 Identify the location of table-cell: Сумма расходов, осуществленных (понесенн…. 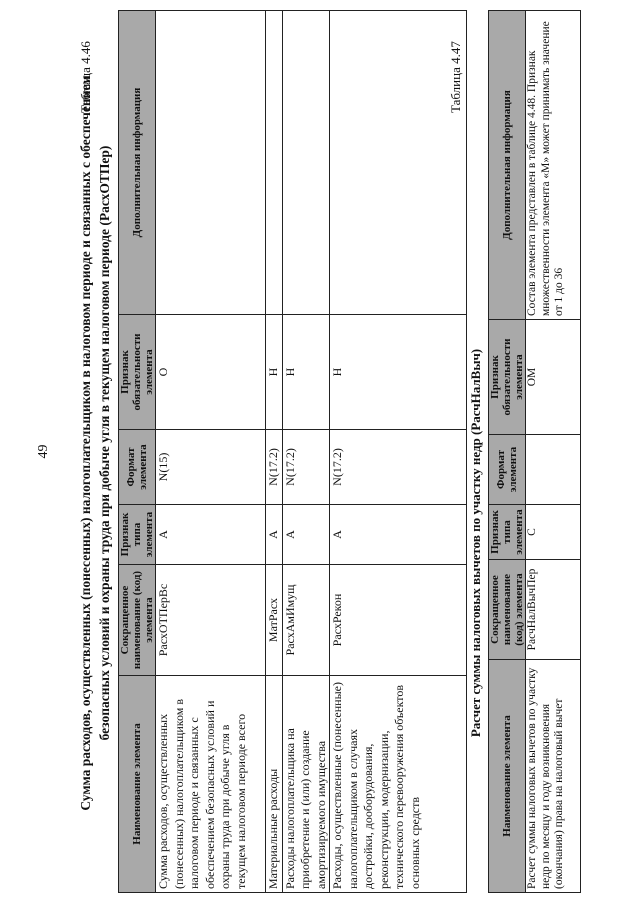
(210, 784).